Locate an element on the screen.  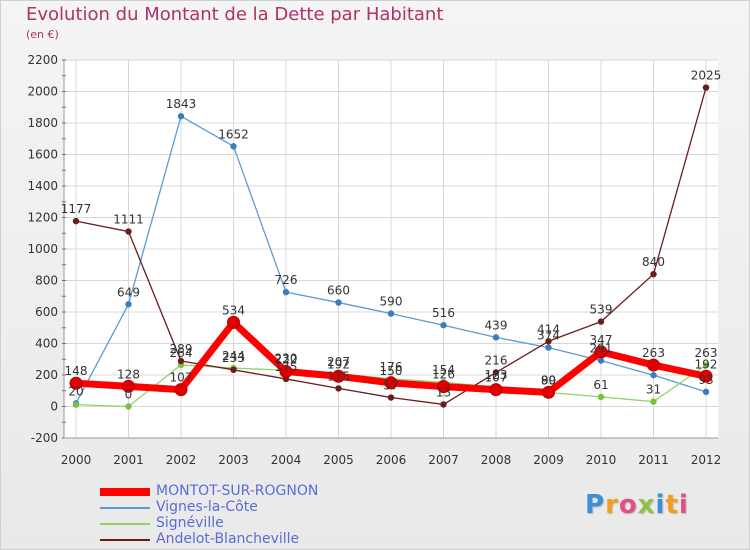
data-label: 61 is located at coordinates (600, 385).